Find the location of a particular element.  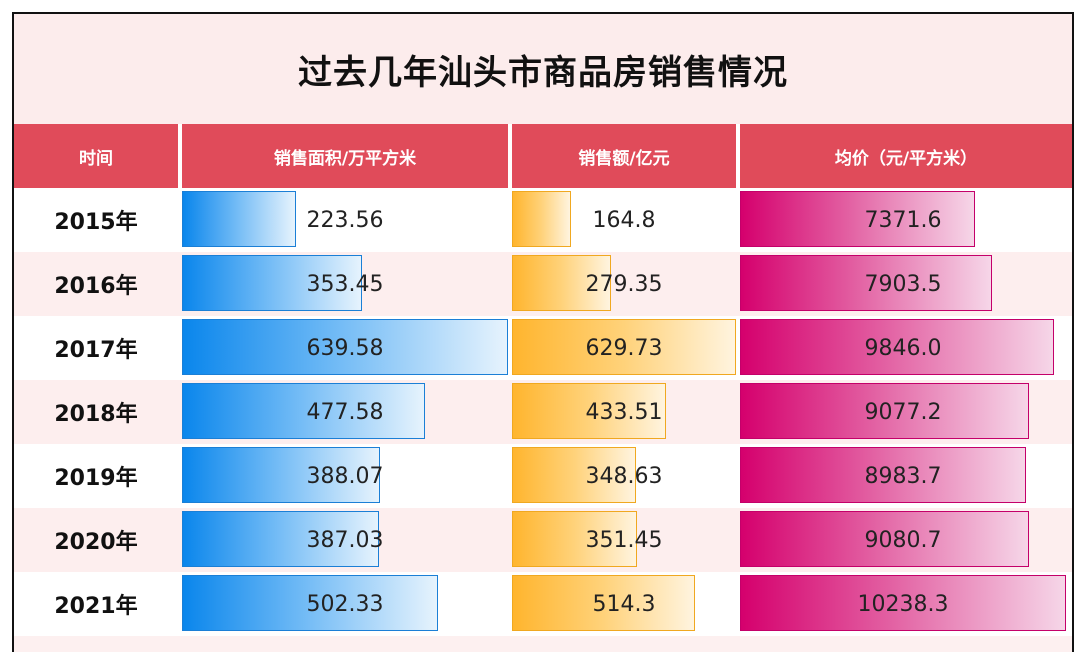

header-time: 时间 is located at coordinates (96, 158).